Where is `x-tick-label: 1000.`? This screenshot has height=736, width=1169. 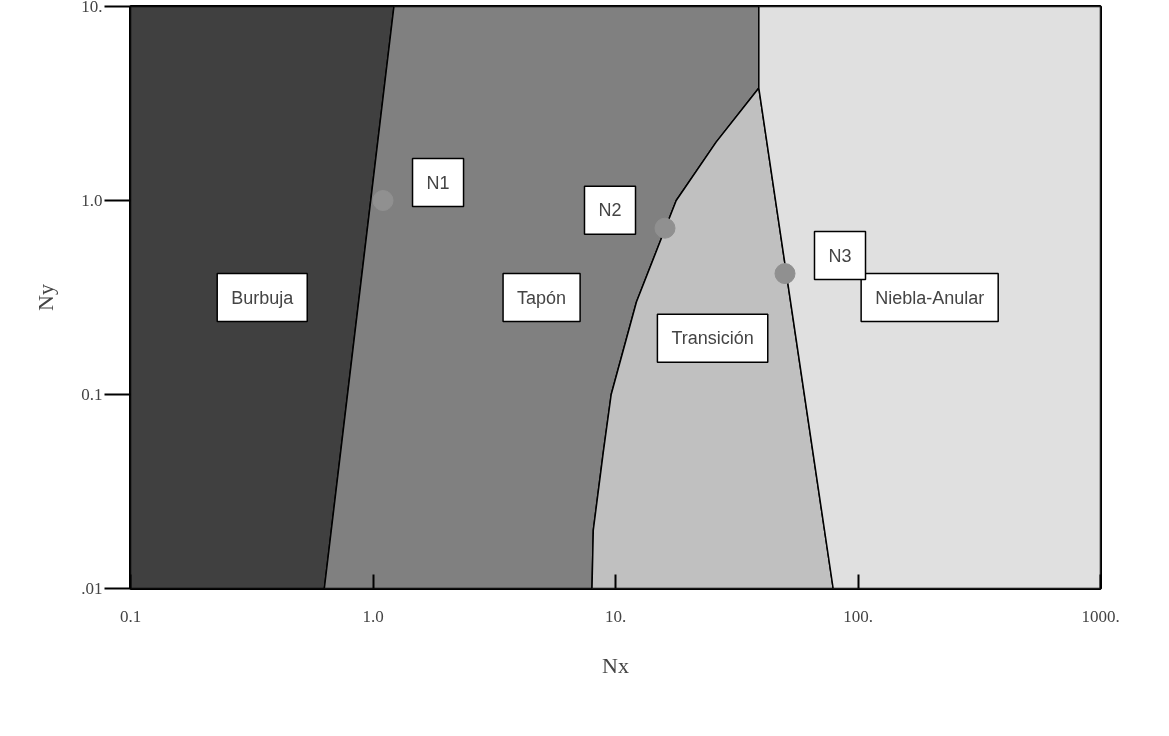
x-tick-label: 1000. is located at coordinates (1100, 616).